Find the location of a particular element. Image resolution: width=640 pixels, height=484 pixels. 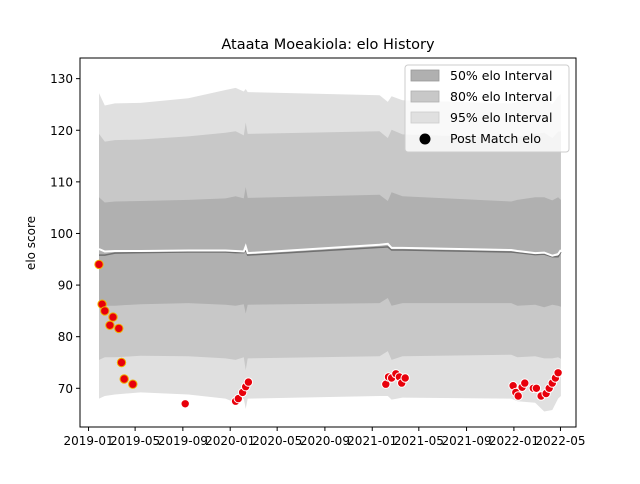

x-tick-label: 2019-09 is located at coordinates (183, 441).